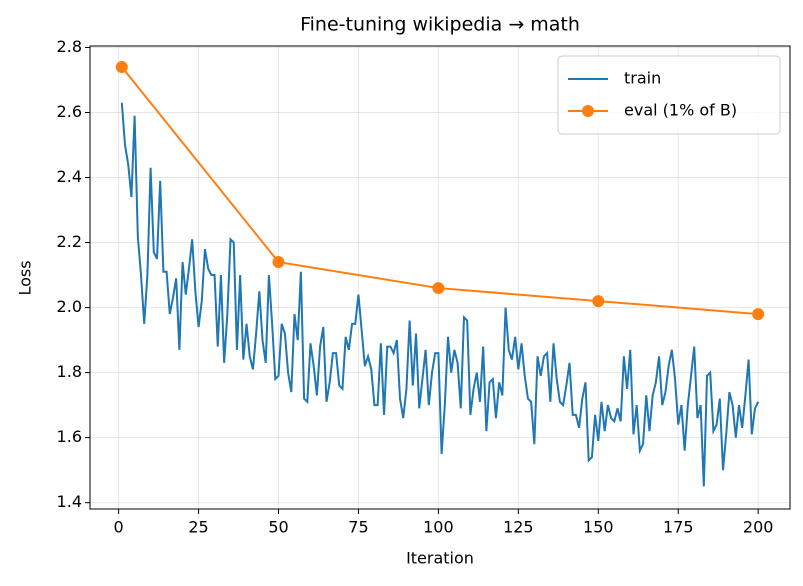 The image size is (803, 586). What do you see at coordinates (440, 25) in the screenshot?
I see `chart-title: Fine-tuning wikipedia → math` at bounding box center [440, 25].